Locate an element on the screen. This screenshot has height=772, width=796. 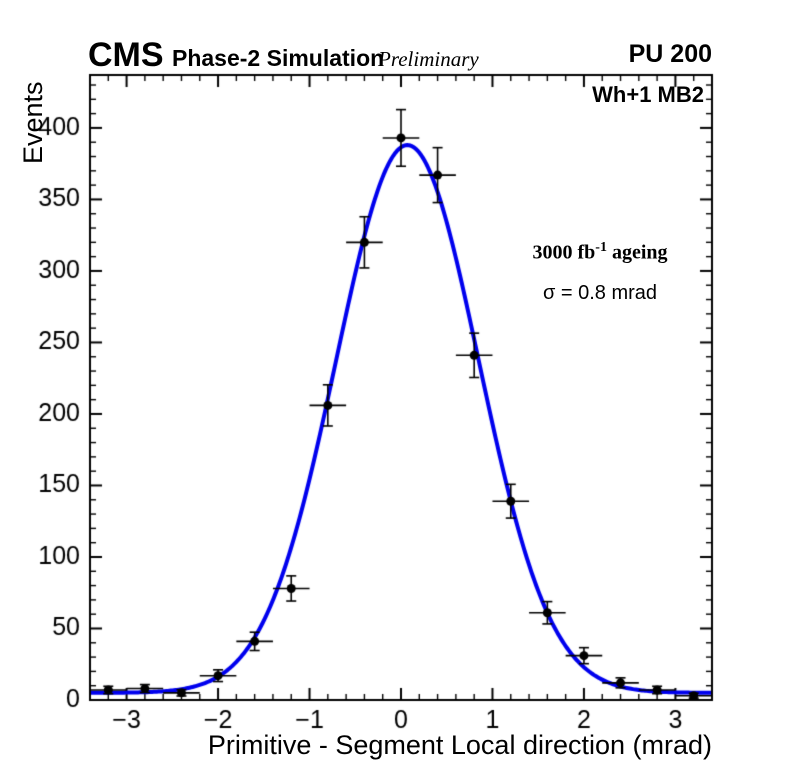
luminosity-annotation: 3000 fb-1 ageing is located at coordinates (599, 252).